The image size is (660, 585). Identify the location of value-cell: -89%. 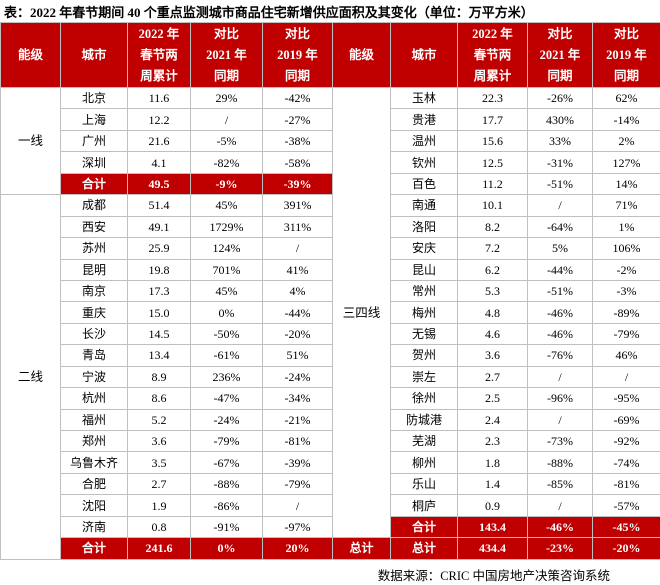
(626, 312).